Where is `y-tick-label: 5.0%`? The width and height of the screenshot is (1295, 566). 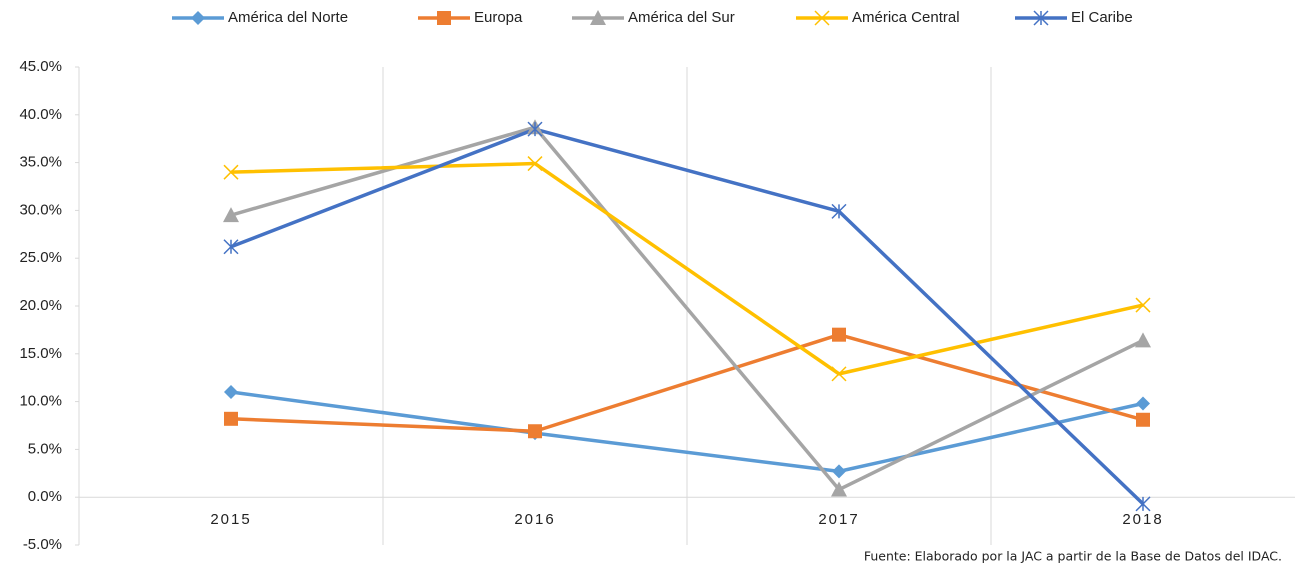
y-tick-label: 5.0% is located at coordinates (45, 448).